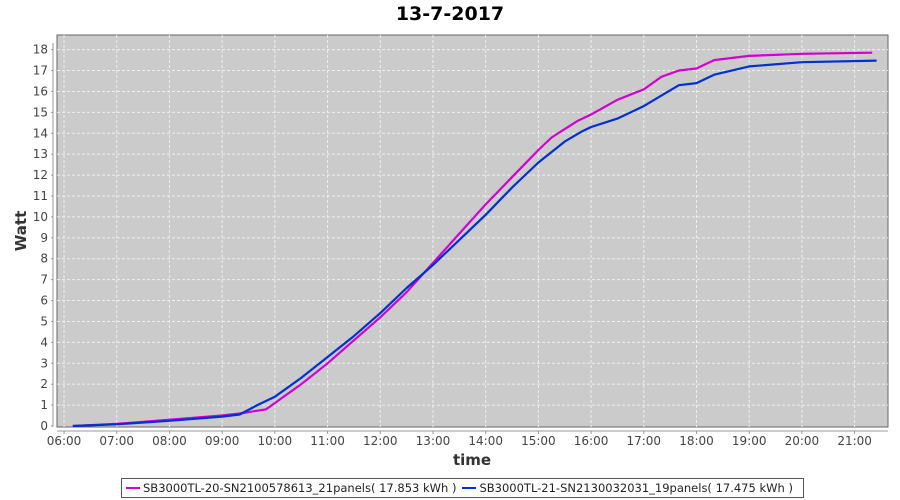  I want to click on chart-title: 13-7-2017, so click(450, 14).